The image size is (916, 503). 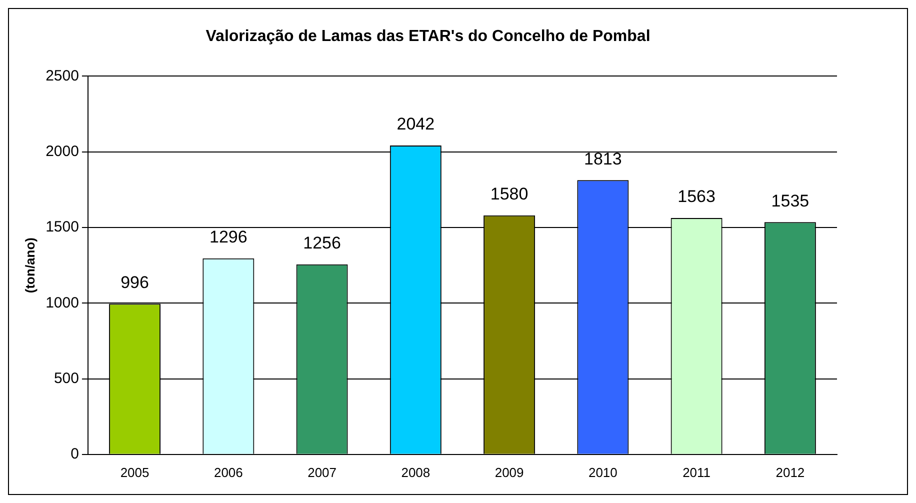 What do you see at coordinates (135, 472) in the screenshot?
I see `x-tick-label: 2005` at bounding box center [135, 472].